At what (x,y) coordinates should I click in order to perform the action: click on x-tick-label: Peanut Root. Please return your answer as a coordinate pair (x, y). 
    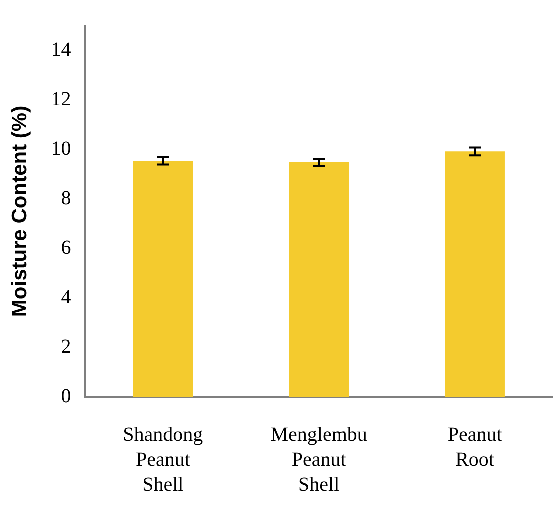
    Looking at the image, I should click on (475, 447).